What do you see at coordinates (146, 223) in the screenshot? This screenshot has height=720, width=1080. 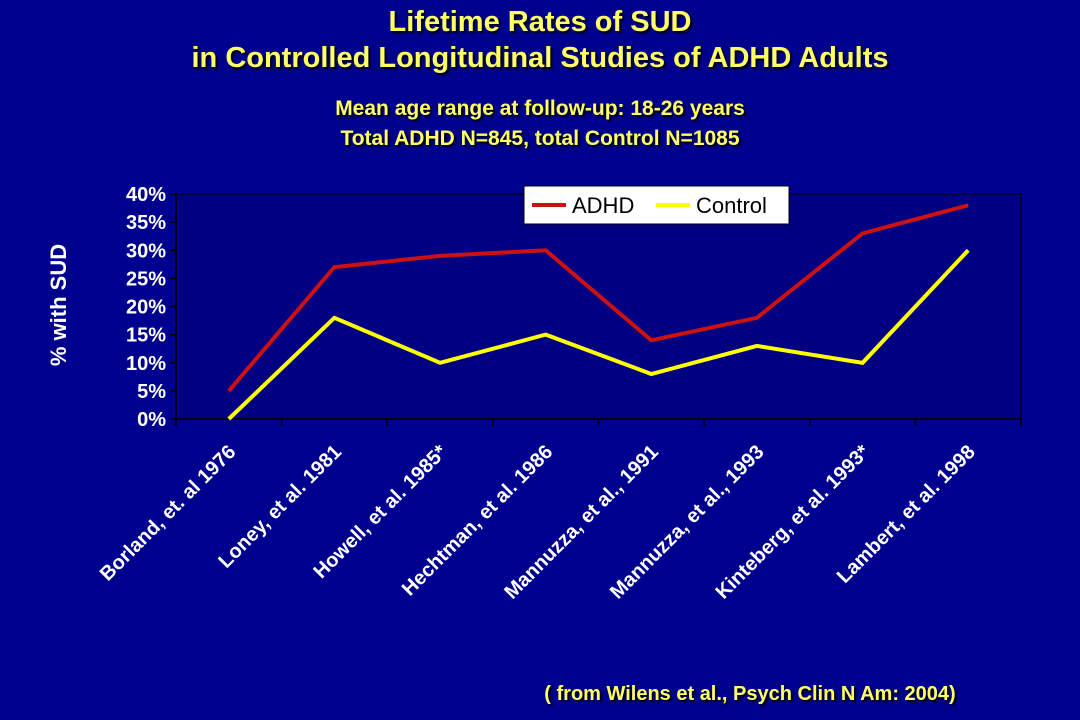 I see `y-tick-label: 35%` at bounding box center [146, 223].